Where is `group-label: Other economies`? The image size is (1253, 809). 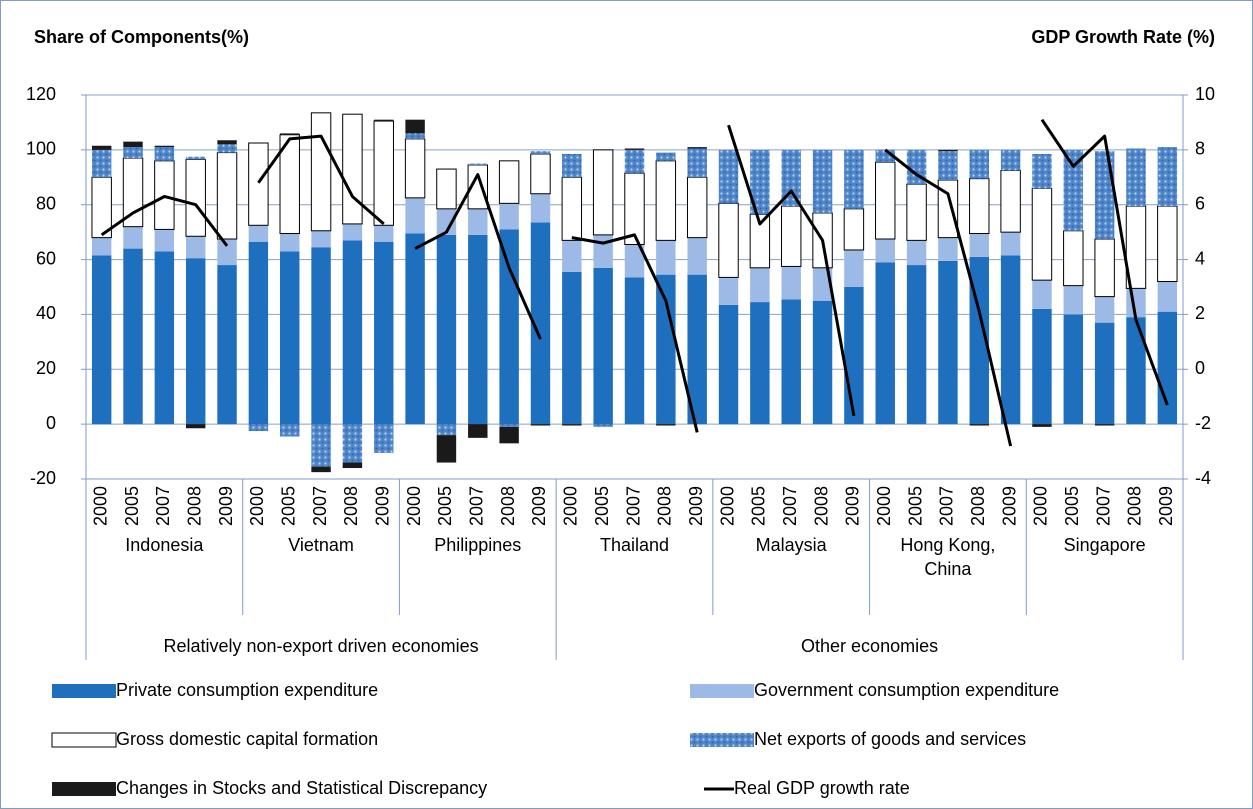 group-label: Other economies is located at coordinates (869, 646).